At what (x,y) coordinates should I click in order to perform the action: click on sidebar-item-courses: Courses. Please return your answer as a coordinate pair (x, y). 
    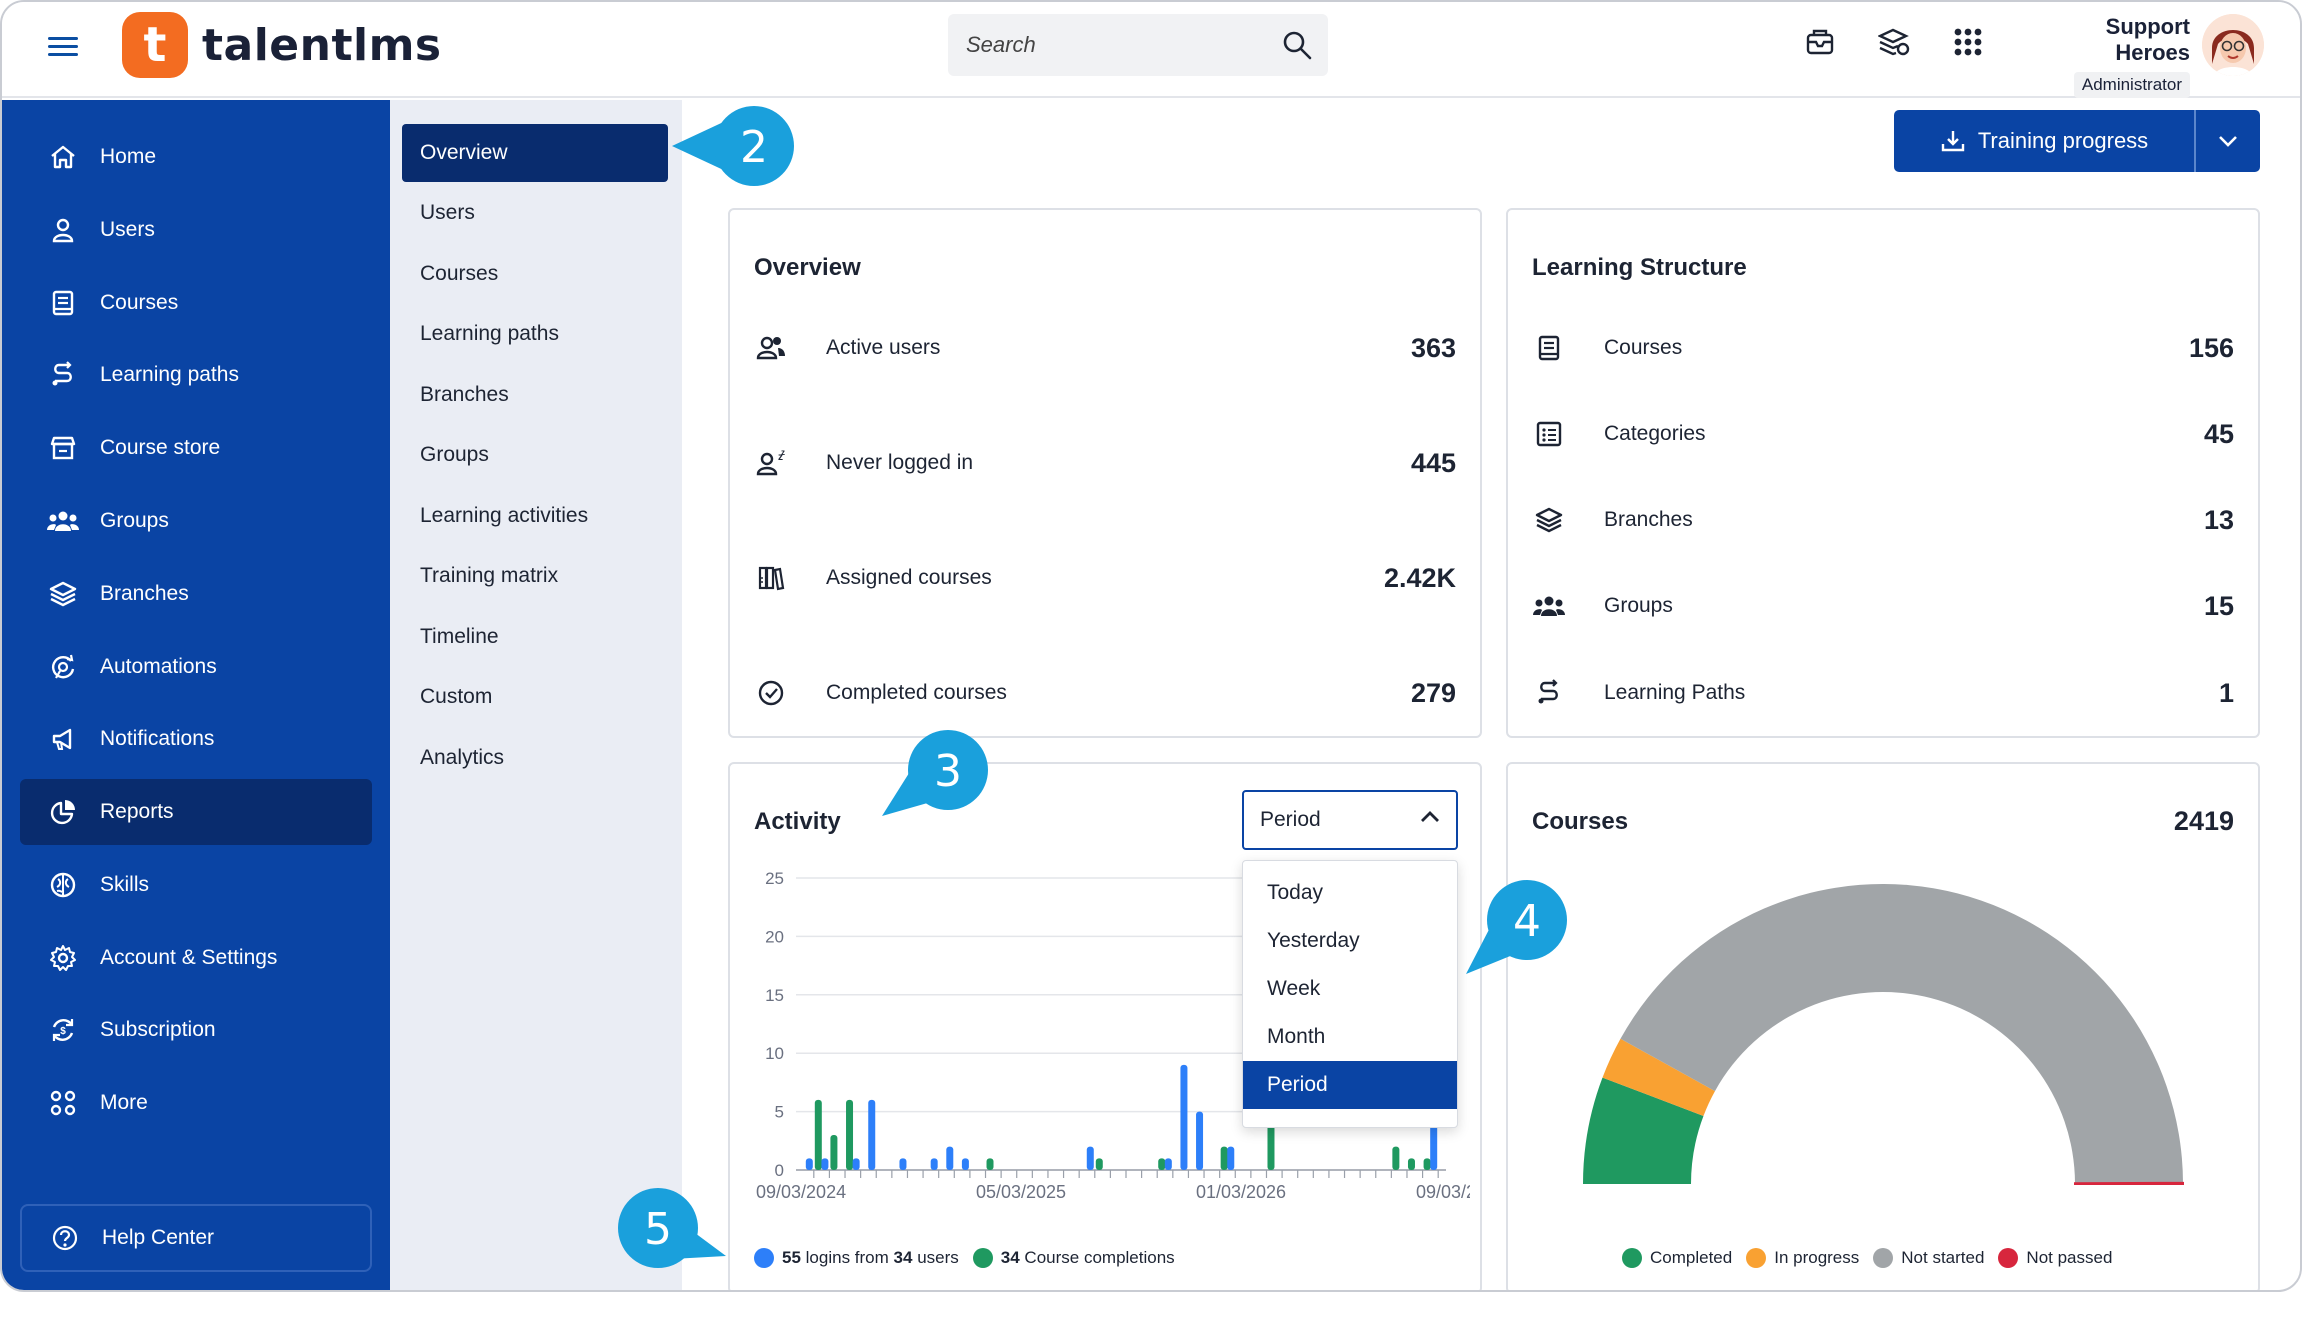
    Looking at the image, I should click on (196, 303).